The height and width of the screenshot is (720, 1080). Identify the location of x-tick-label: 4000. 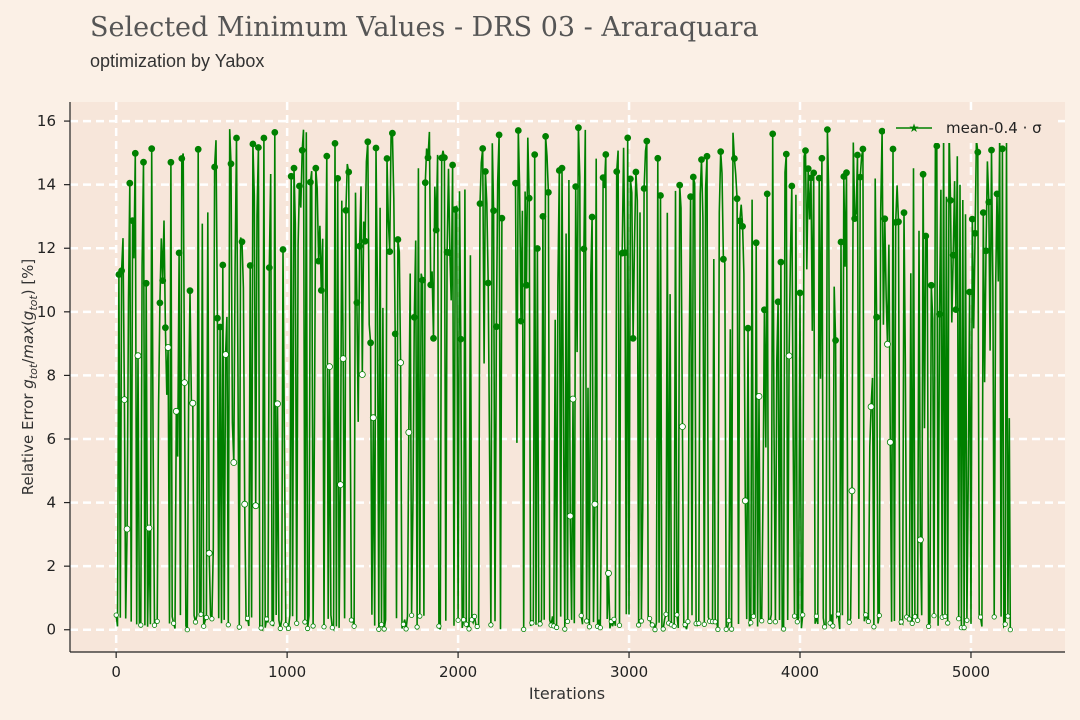
(800, 672).